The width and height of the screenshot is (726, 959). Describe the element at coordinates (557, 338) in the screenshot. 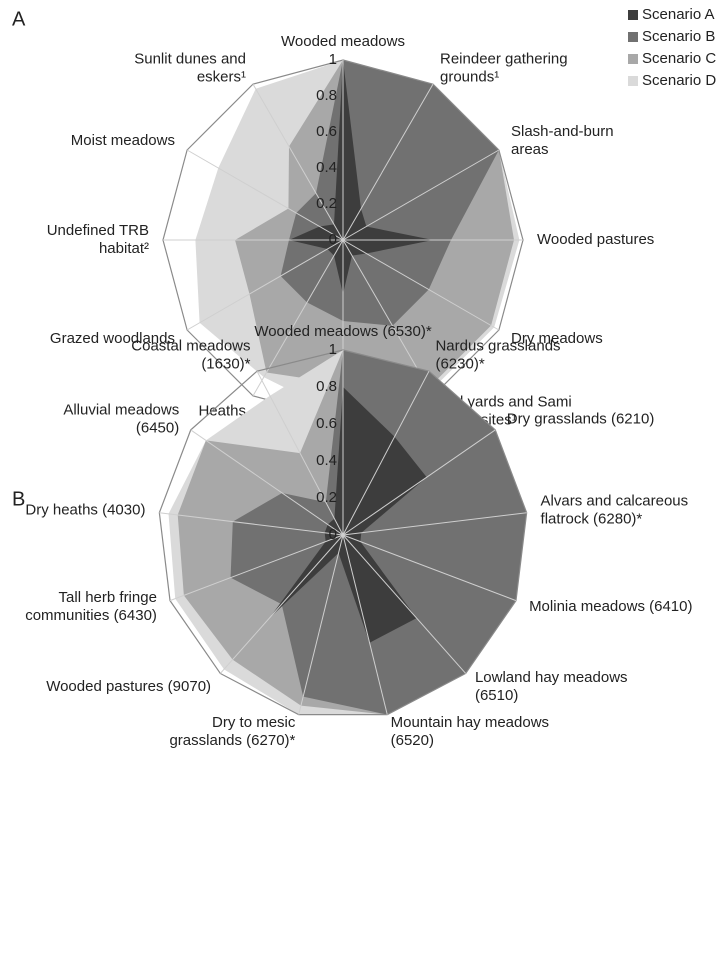

I see `axis-label: Dry meadows` at that location.